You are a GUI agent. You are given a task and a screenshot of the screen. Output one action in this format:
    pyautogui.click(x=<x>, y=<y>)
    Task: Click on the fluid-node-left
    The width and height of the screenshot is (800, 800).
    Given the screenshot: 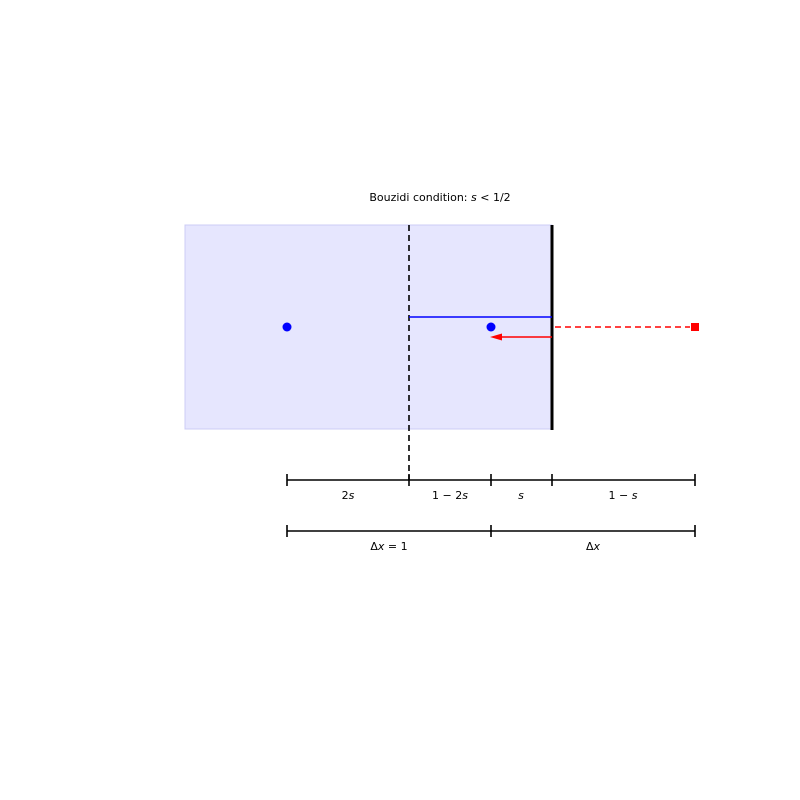 What is the action you would take?
    pyautogui.click(x=287, y=327)
    